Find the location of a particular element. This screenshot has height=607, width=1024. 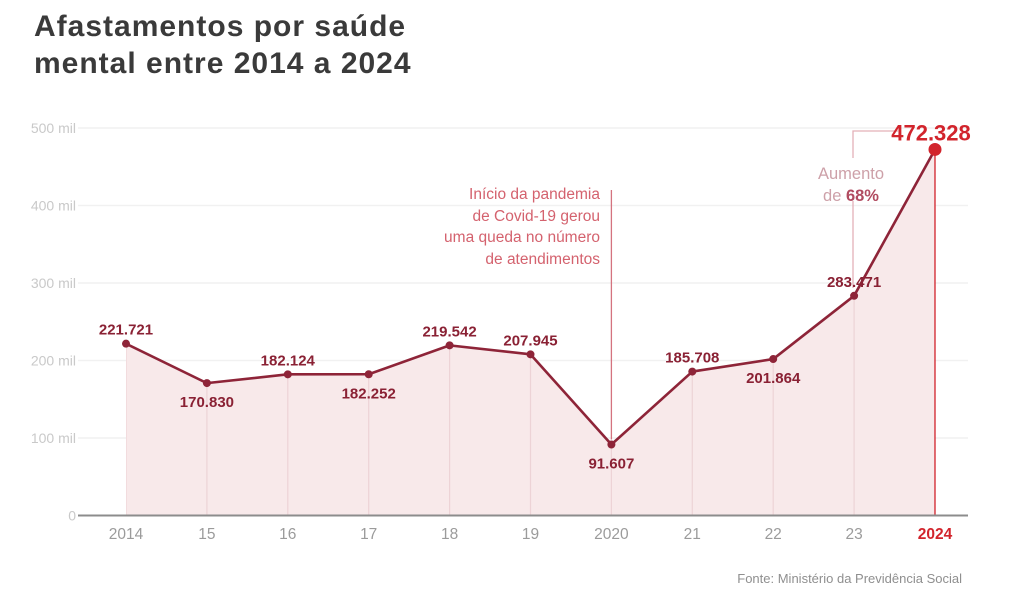

x-axis-label: 2020 is located at coordinates (611, 534).